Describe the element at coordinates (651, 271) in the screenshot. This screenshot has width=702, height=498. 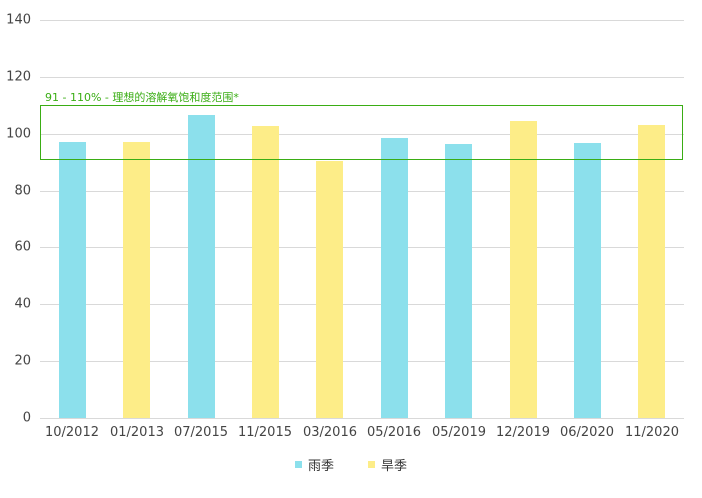
I see `bar-11-2020` at that location.